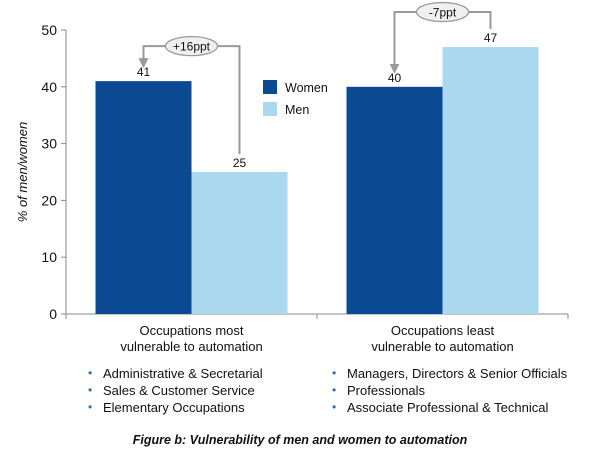  What do you see at coordinates (191, 330) in the screenshot?
I see `x-category-label: Occupations most` at bounding box center [191, 330].